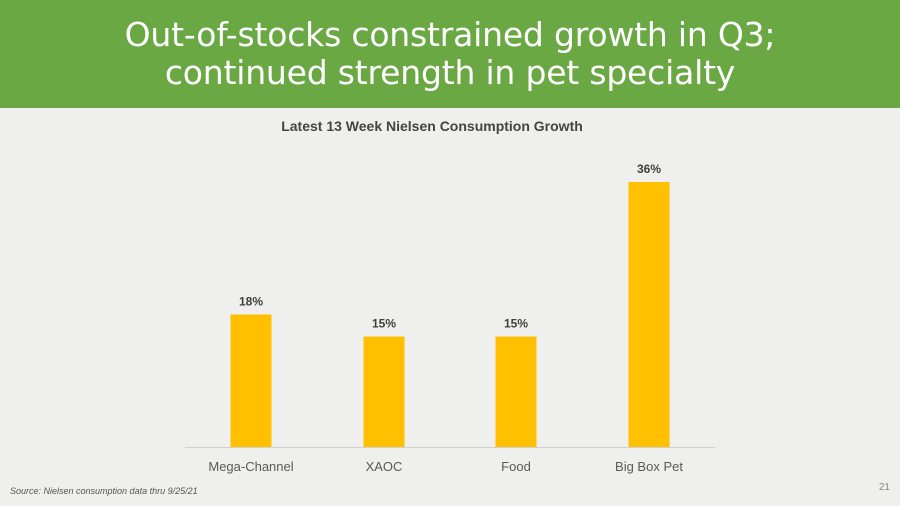 Image resolution: width=900 pixels, height=506 pixels. I want to click on x-tick-label: Food, so click(516, 466).